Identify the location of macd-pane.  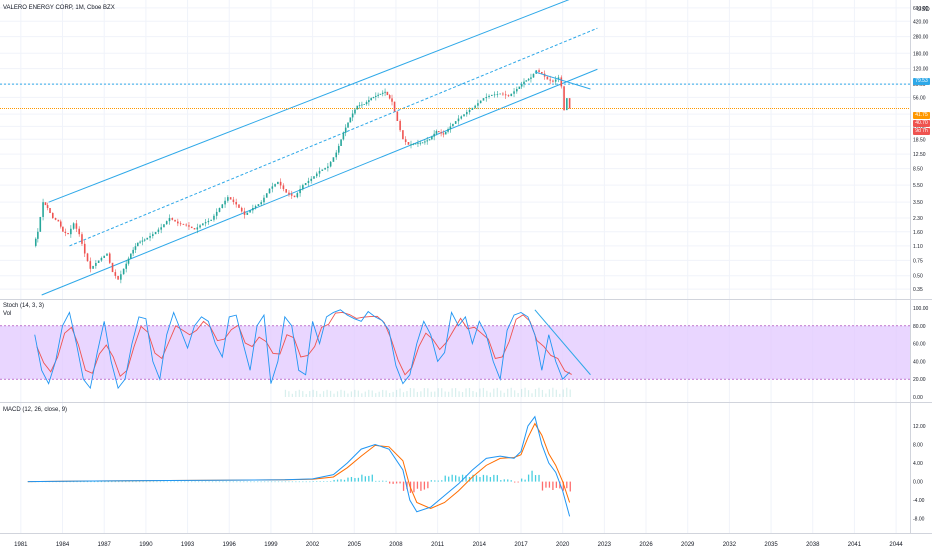
(299, 466).